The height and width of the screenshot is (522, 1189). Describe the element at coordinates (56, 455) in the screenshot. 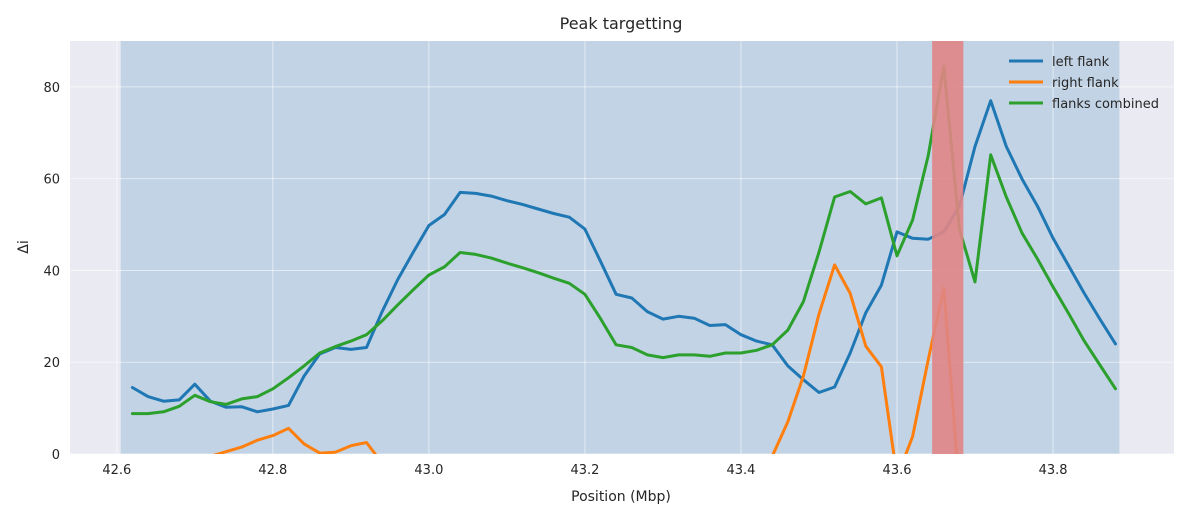

I see `y-tick-label: 0` at that location.